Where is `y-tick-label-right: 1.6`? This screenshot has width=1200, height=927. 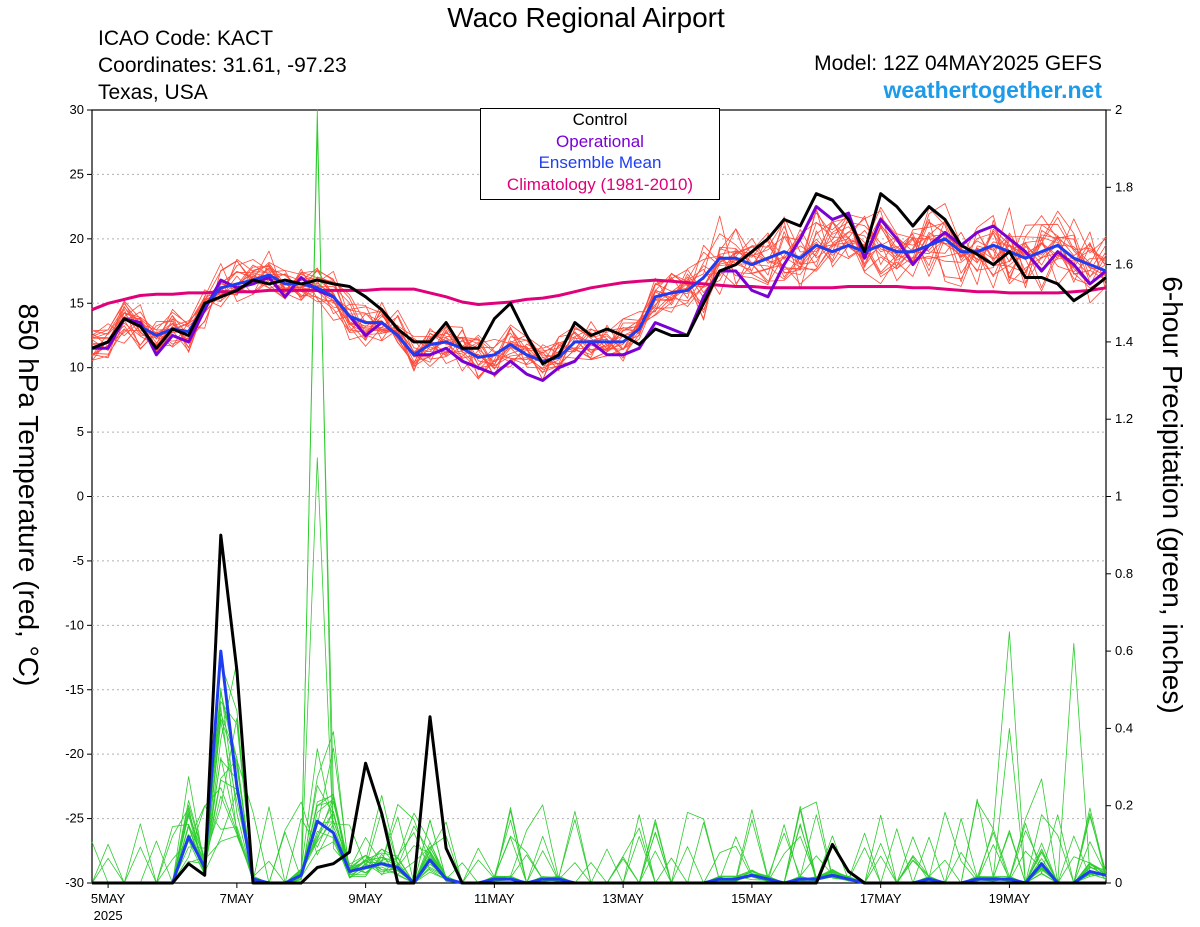 y-tick-label-right: 1.6 is located at coordinates (1124, 264).